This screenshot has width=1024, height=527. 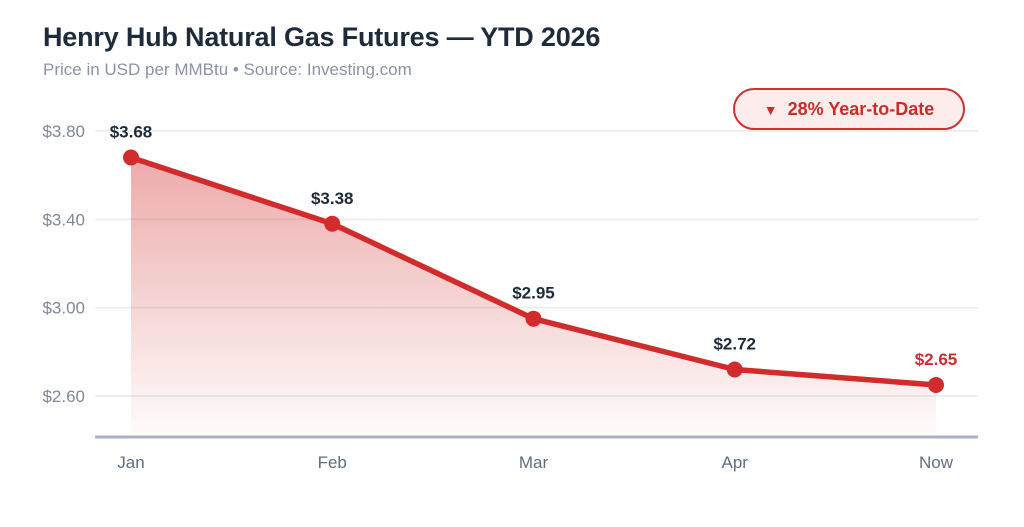 I want to click on y-axis-tick-label: $3.40, so click(x=63, y=219).